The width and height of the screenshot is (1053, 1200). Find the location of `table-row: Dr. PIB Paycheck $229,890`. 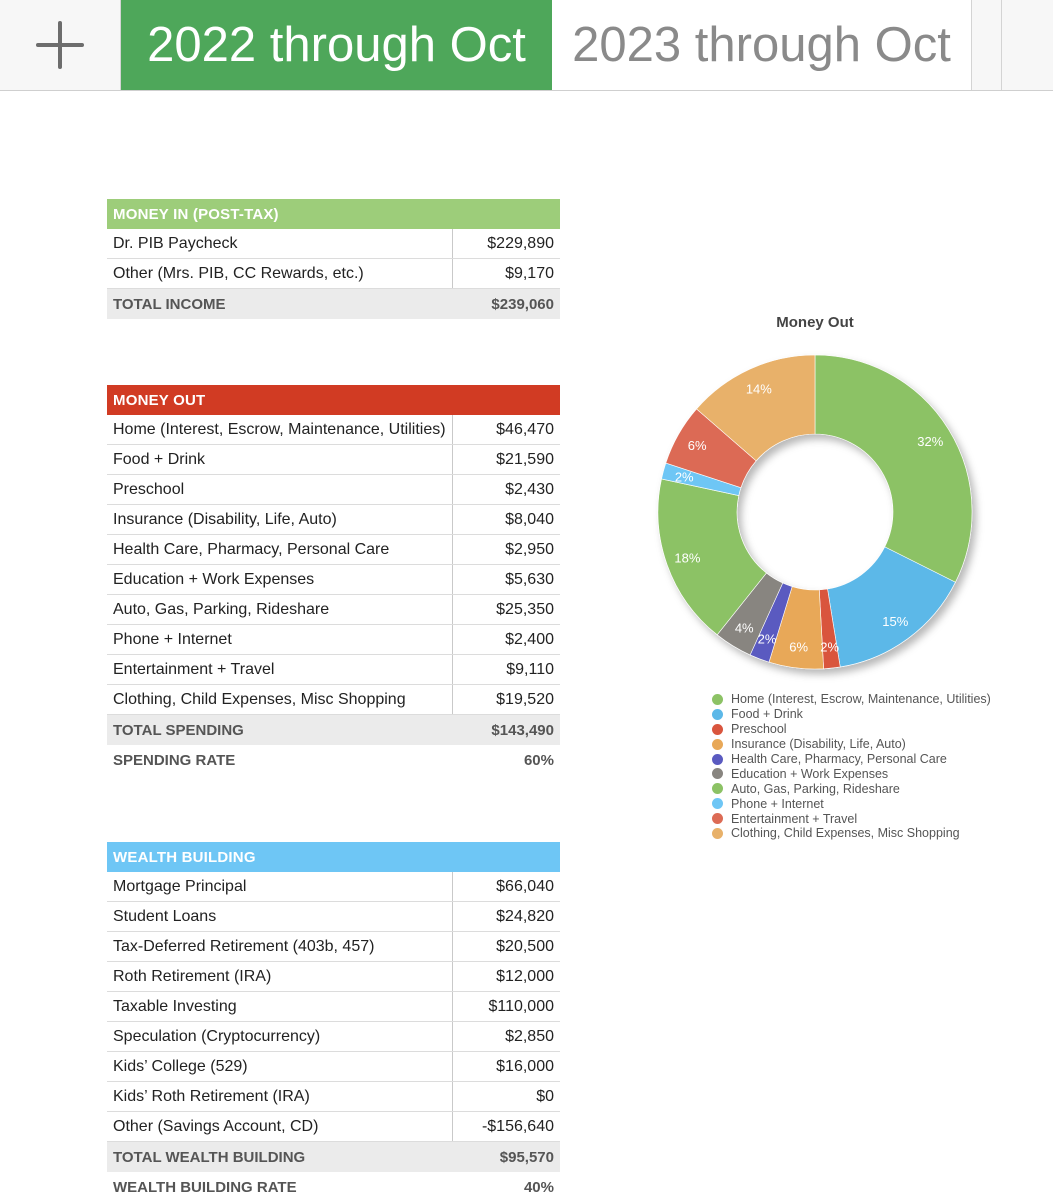

table-row: Dr. PIB Paycheck $229,890 is located at coordinates (333, 244).